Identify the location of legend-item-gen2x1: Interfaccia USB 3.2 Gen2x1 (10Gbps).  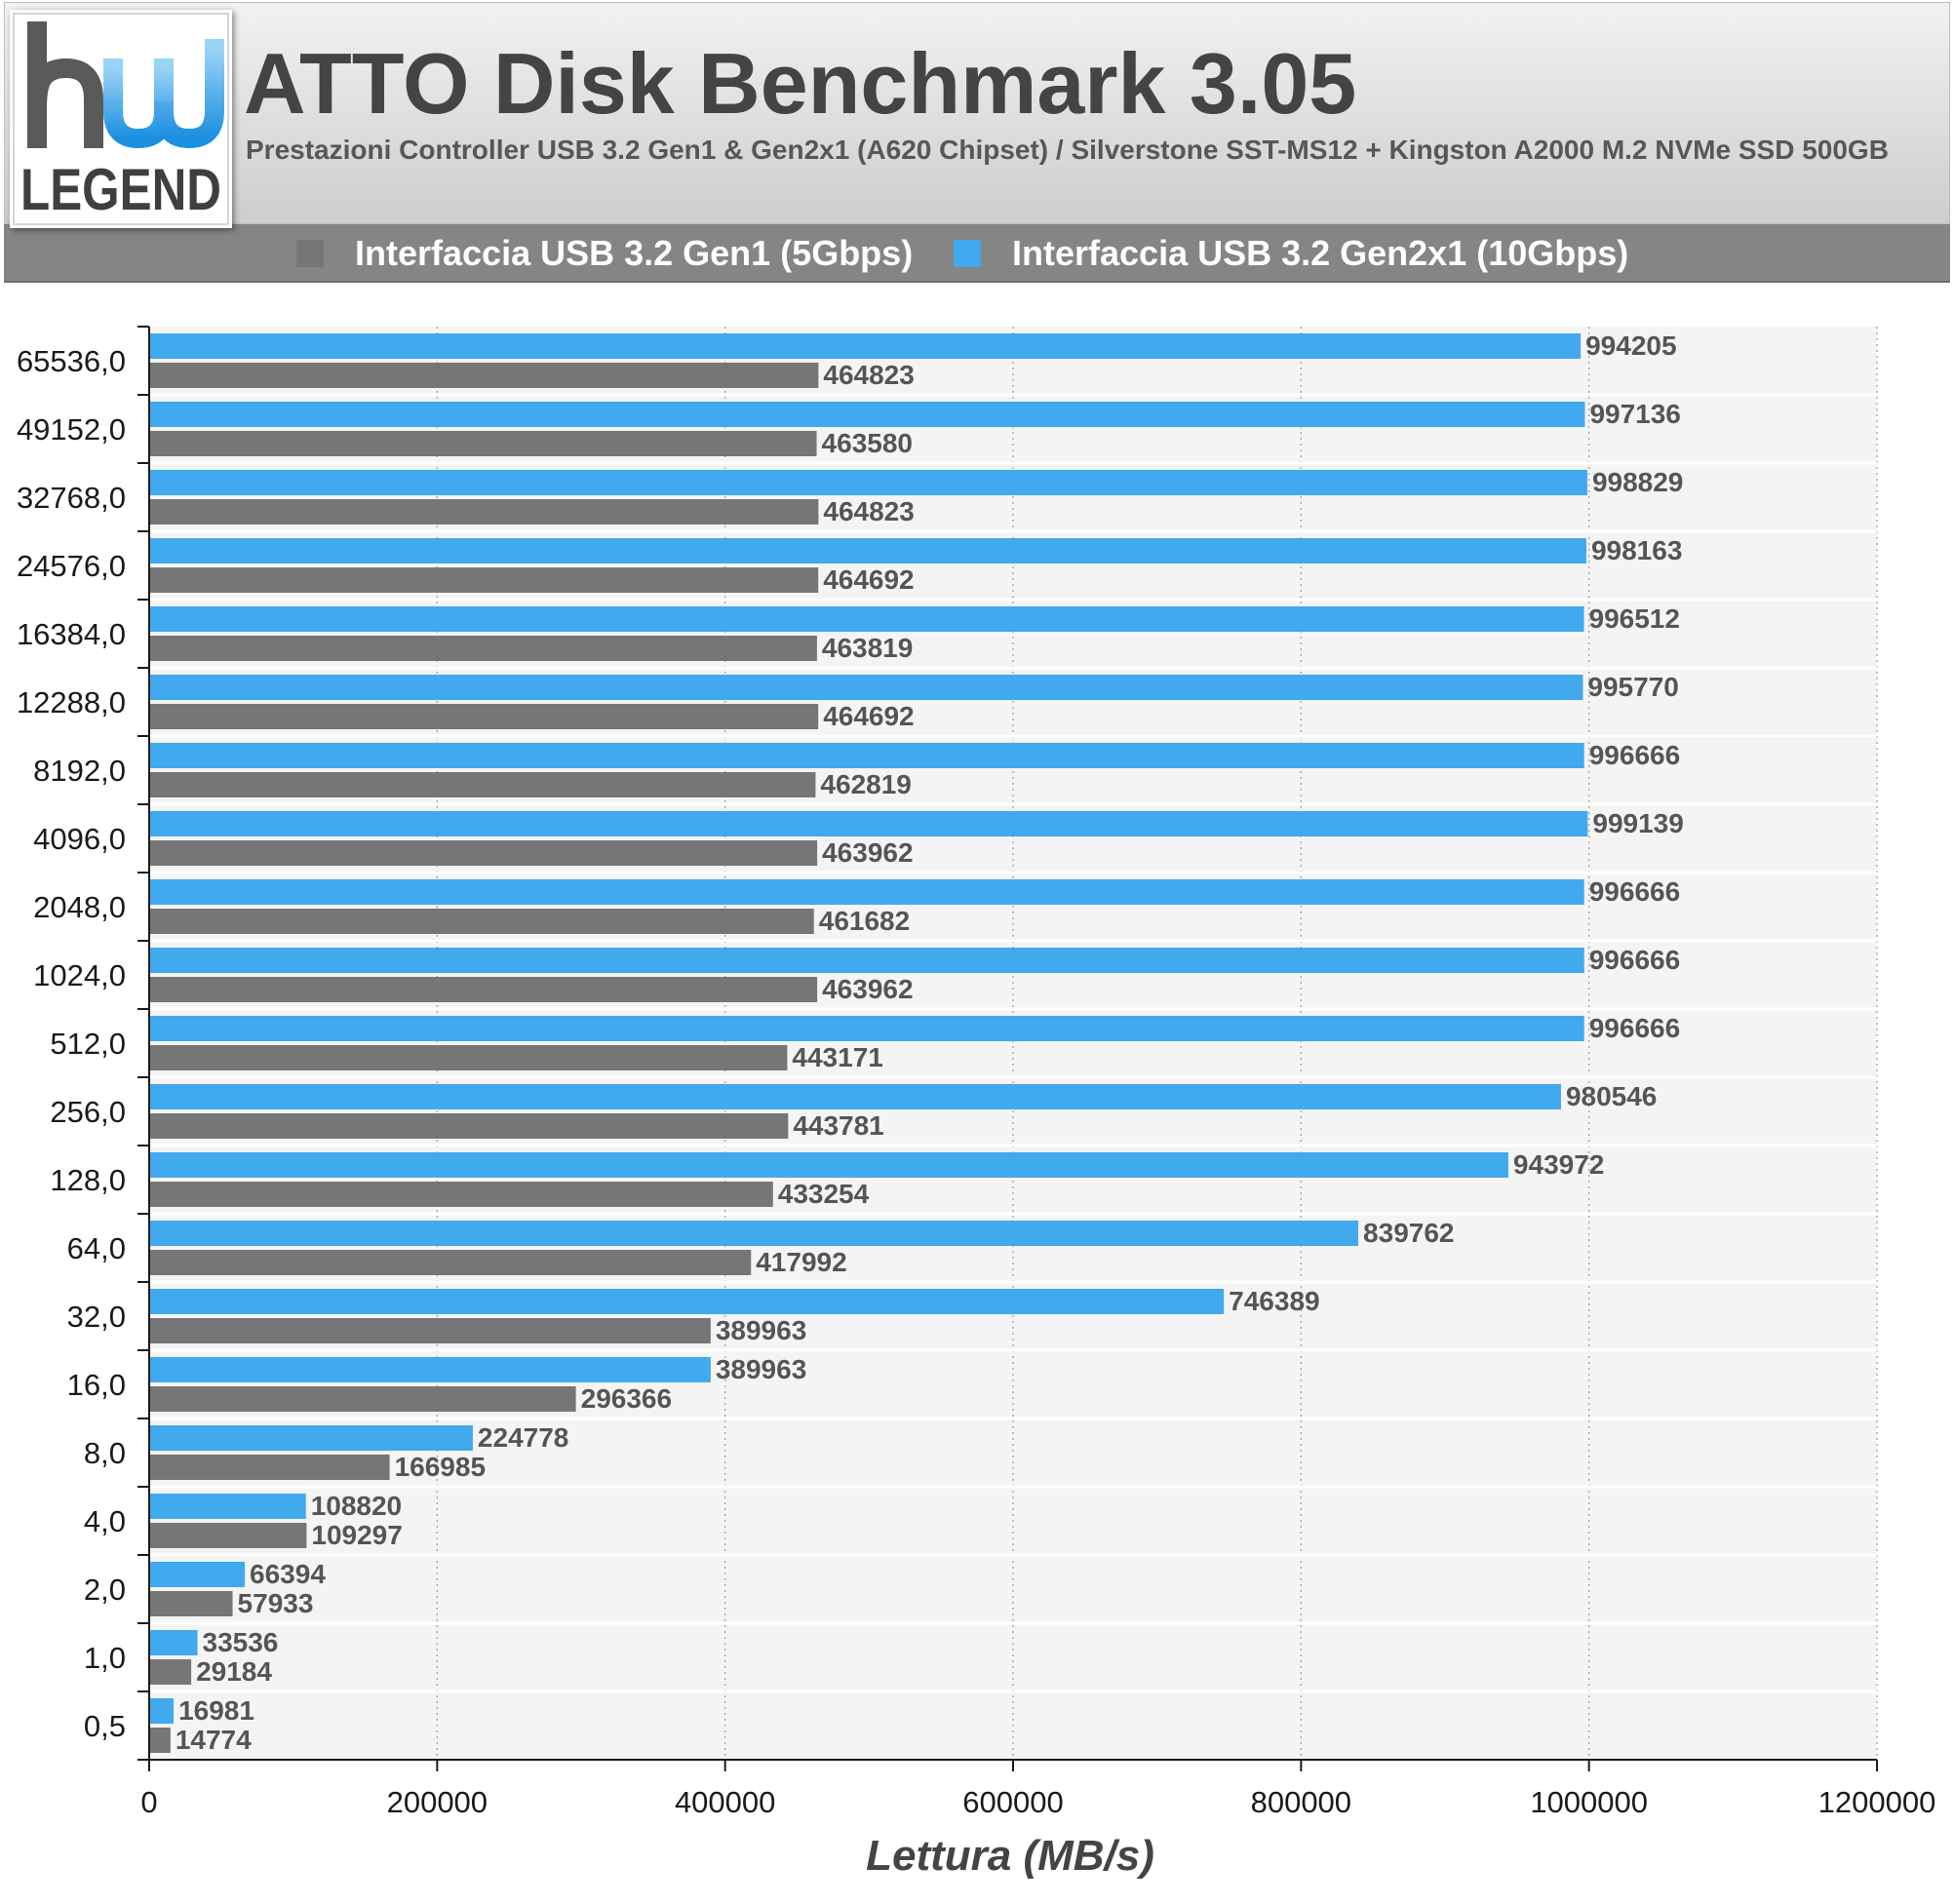
(1291, 253).